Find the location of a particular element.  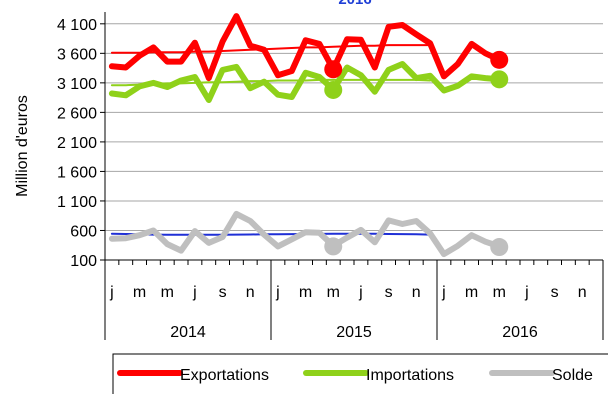

y-tick-label: 3 100 is located at coordinates (77, 84).